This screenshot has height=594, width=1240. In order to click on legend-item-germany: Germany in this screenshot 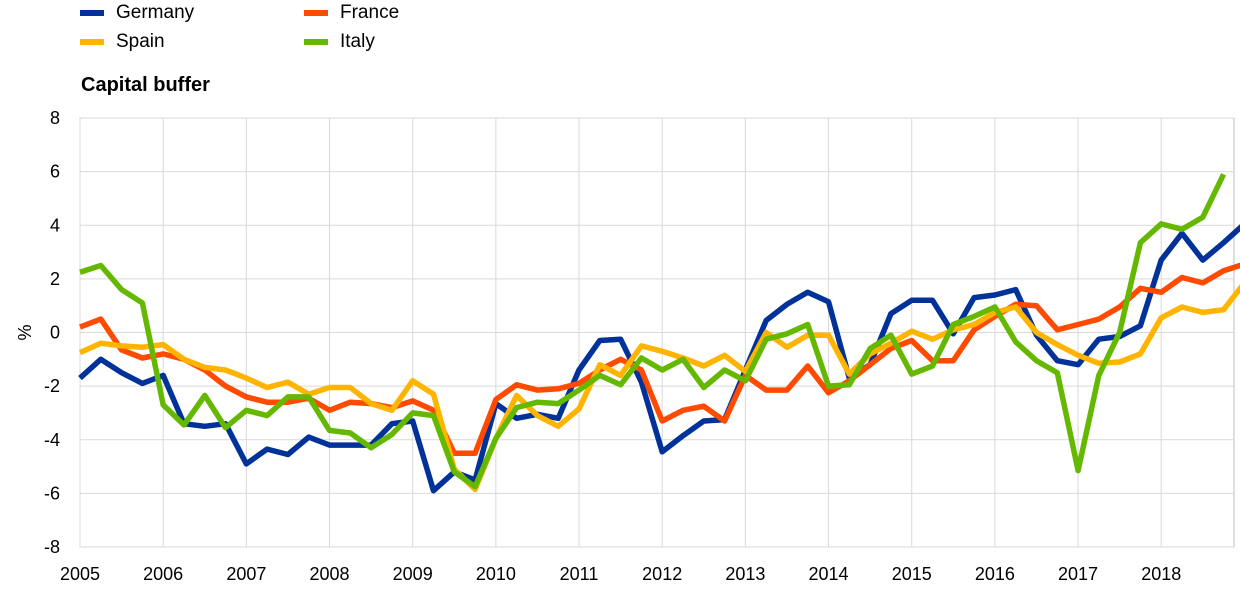, I will do `click(137, 13)`.